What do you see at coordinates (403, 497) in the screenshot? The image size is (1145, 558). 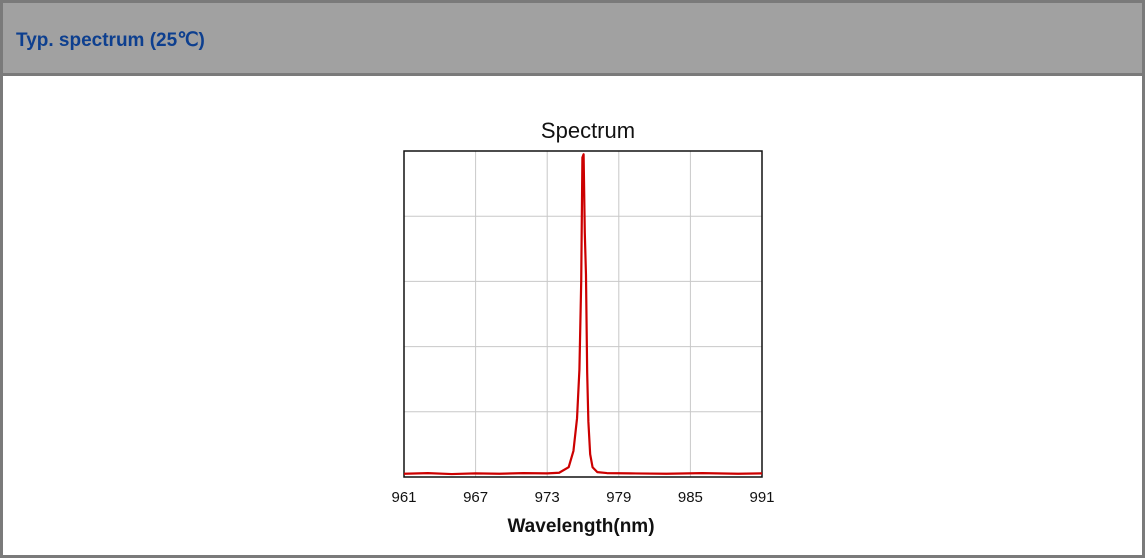 I see `x-tick-label: 961` at bounding box center [403, 497].